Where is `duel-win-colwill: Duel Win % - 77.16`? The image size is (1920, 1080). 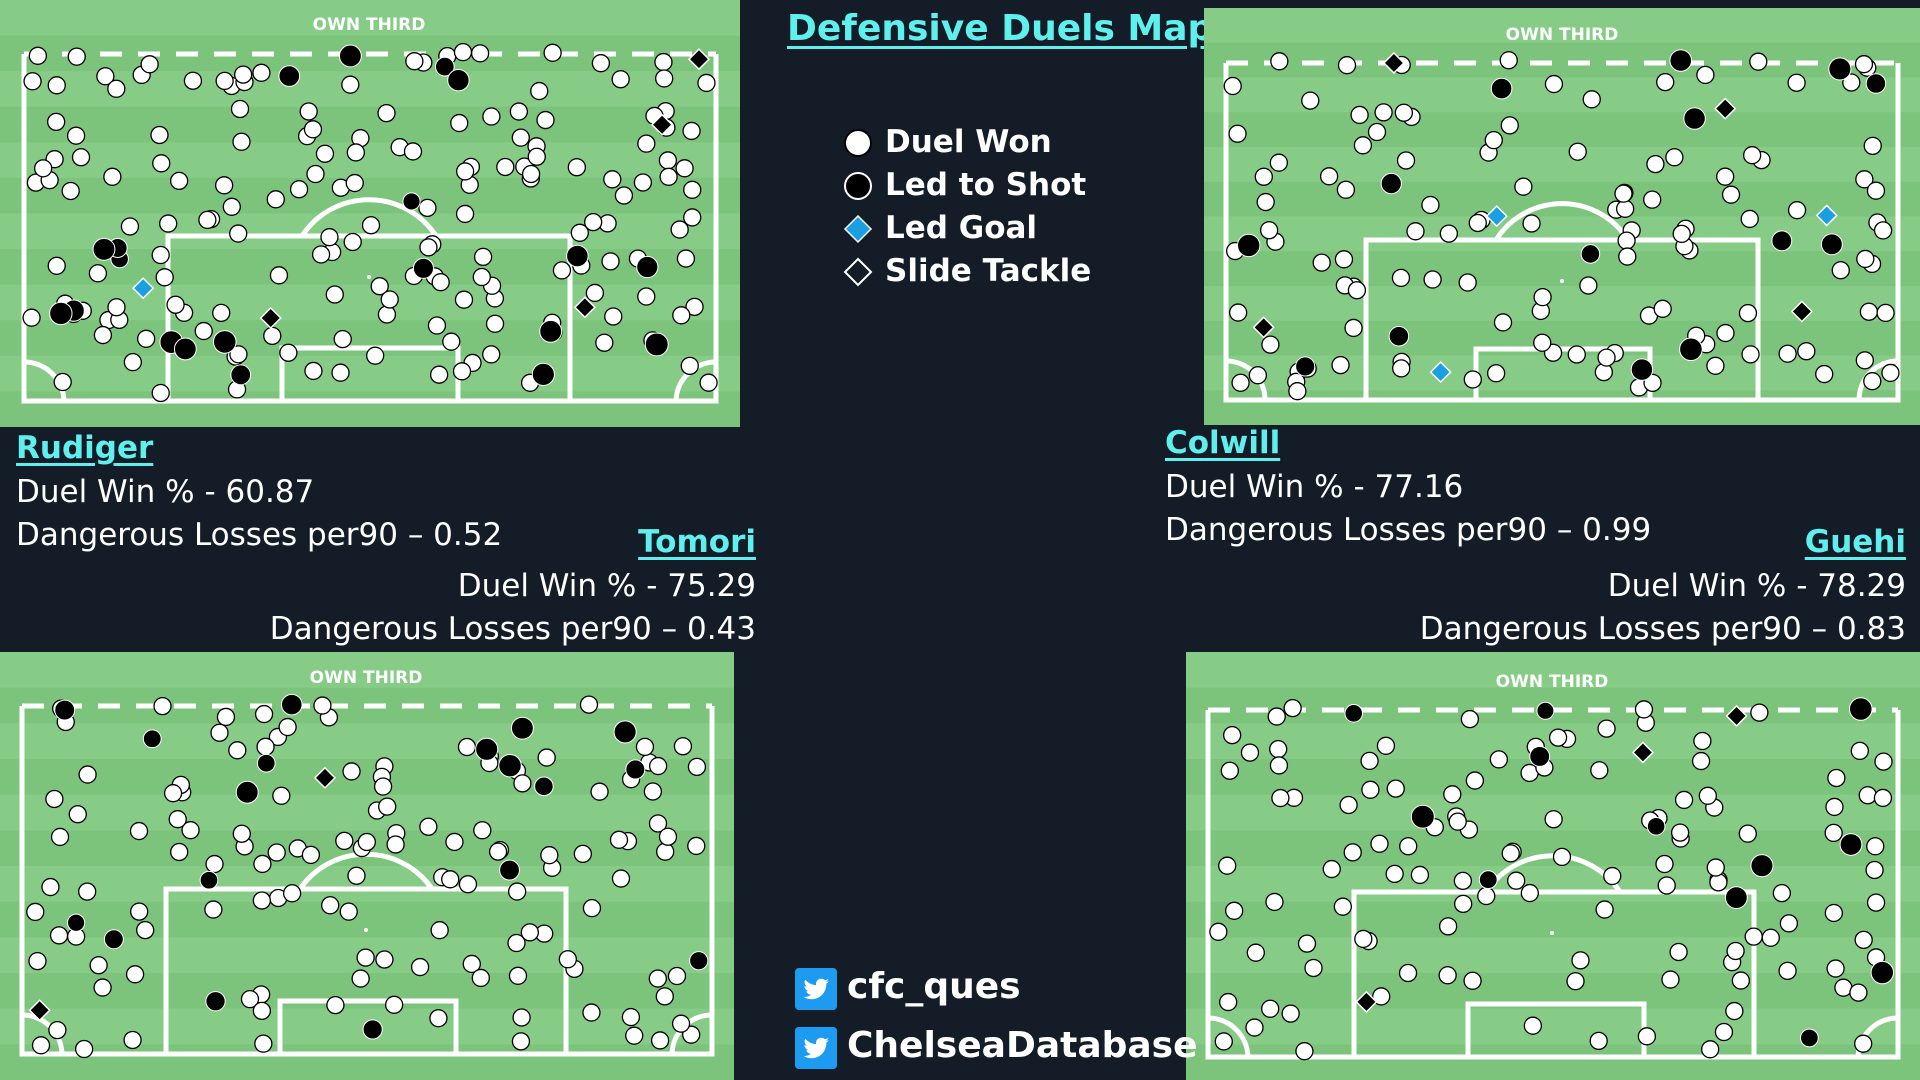 duel-win-colwill: Duel Win % - 77.16 is located at coordinates (1314, 487).